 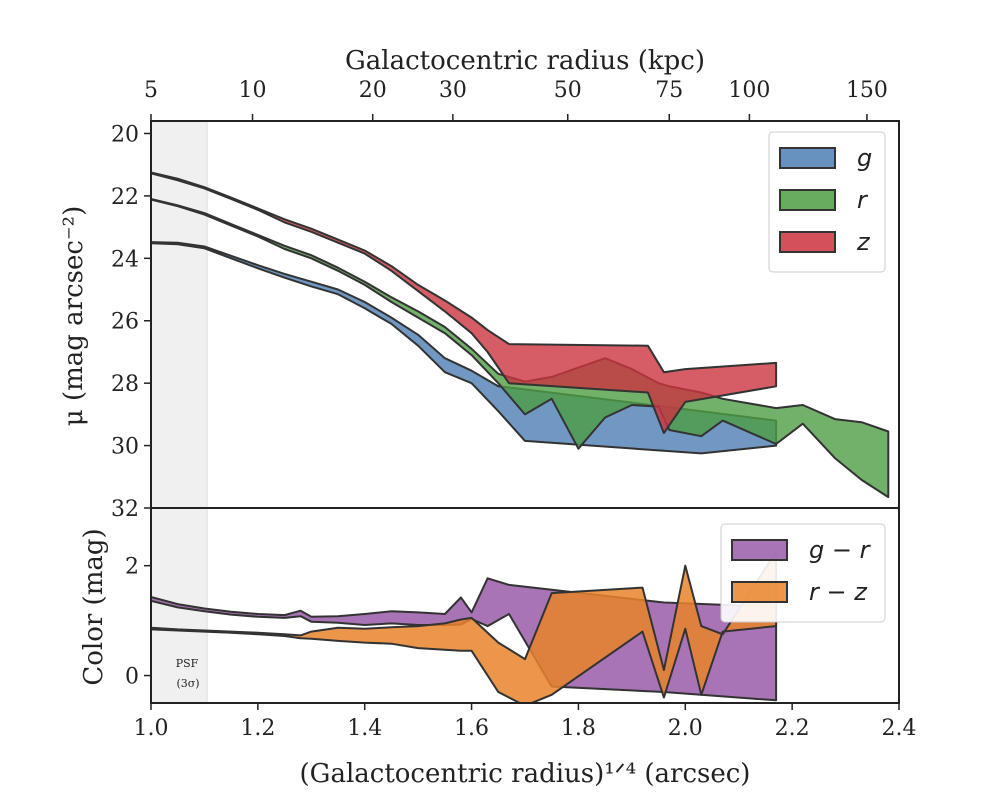 What do you see at coordinates (74, 316) in the screenshot?
I see `y-axis-label-top: μ (mag arcsec⁻²)` at bounding box center [74, 316].